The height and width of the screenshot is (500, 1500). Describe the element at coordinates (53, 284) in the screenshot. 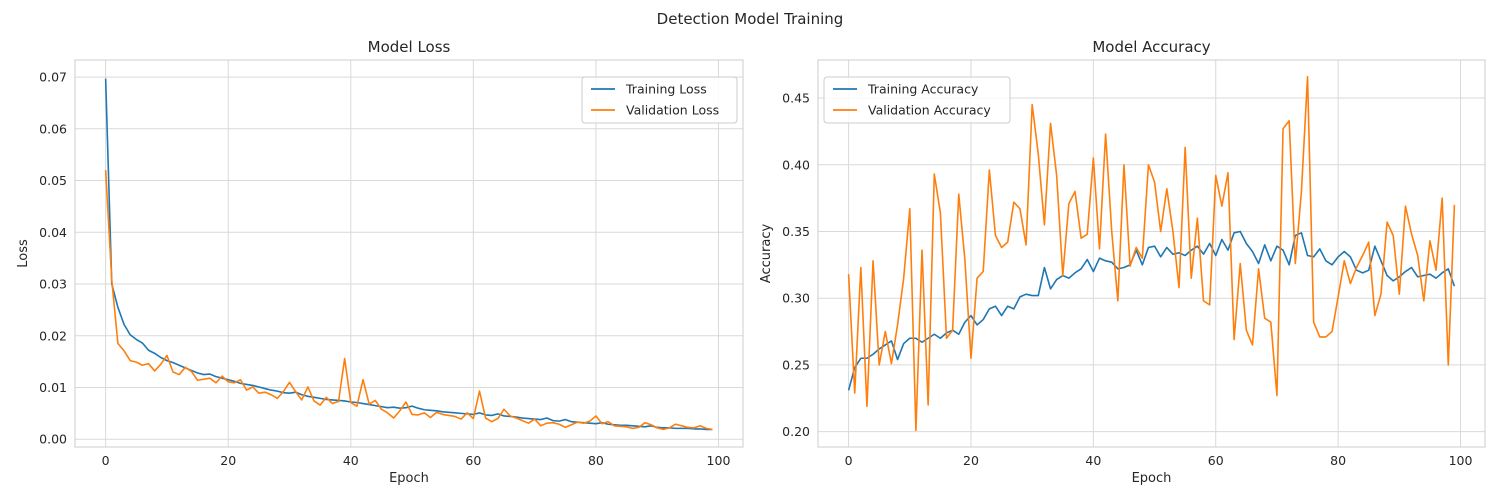

I see `chart-1-ytick-label: 0.03` at that location.